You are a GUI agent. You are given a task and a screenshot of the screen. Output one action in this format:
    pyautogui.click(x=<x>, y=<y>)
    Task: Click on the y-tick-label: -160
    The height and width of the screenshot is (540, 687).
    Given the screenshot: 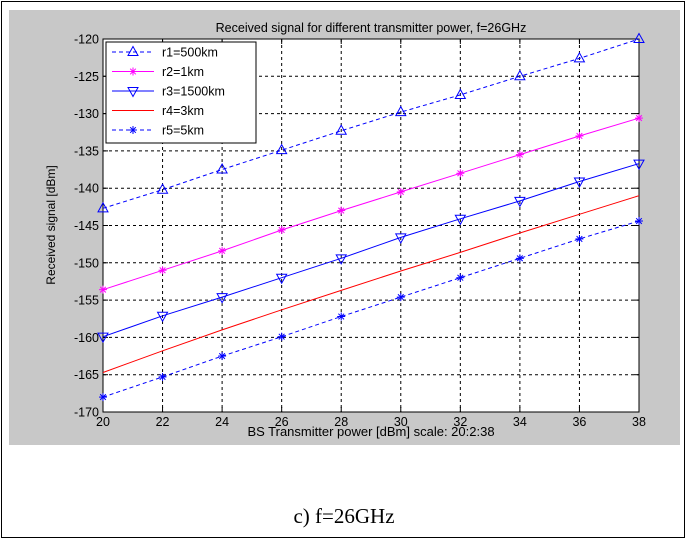 What is the action you would take?
    pyautogui.click(x=86, y=338)
    